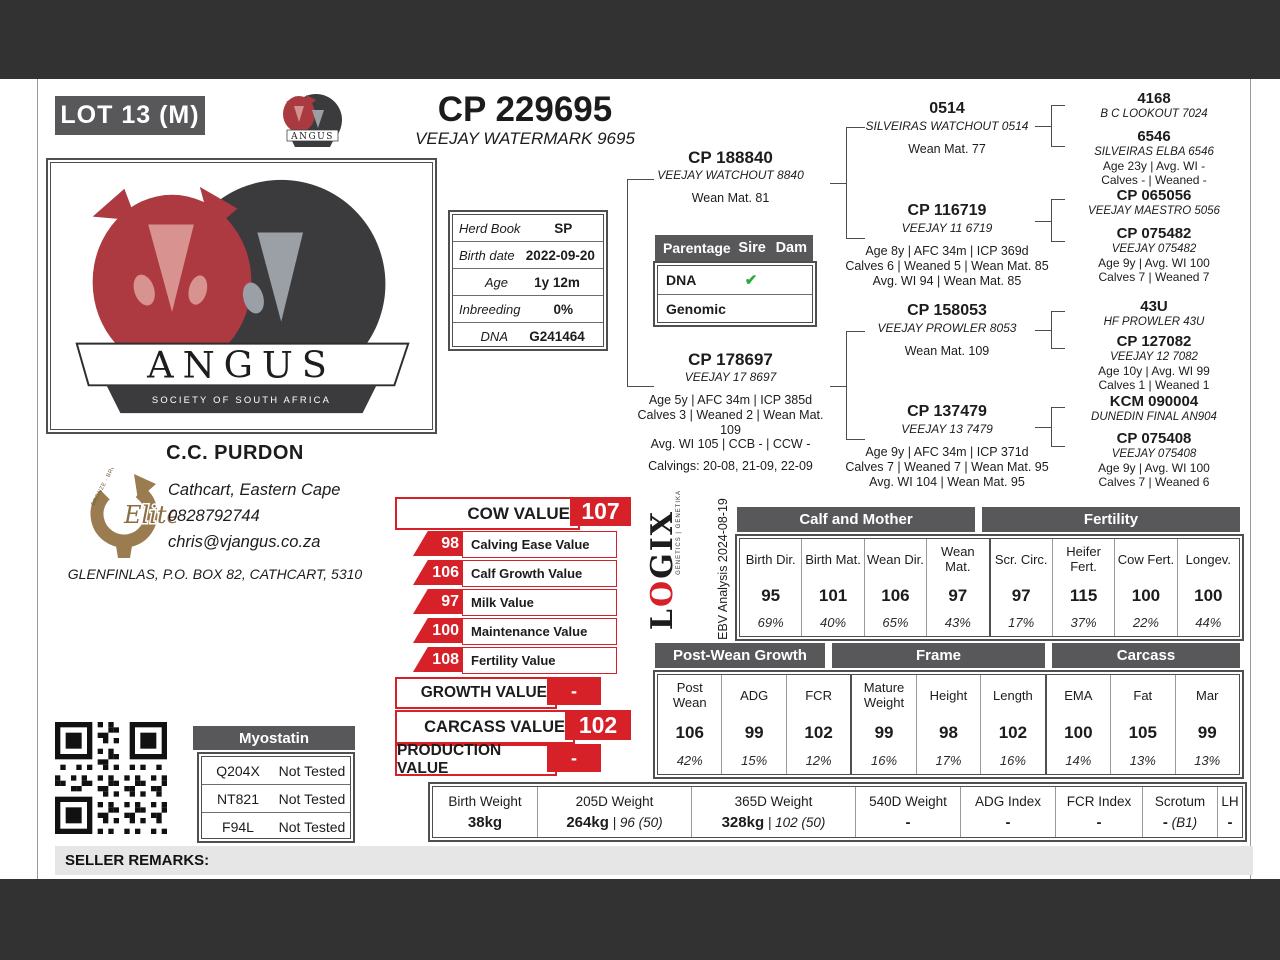 The height and width of the screenshot is (960, 1280). What do you see at coordinates (1154, 151) in the screenshot?
I see `pedigree-name: SILVEIRAS ELBA 6546` at bounding box center [1154, 151].